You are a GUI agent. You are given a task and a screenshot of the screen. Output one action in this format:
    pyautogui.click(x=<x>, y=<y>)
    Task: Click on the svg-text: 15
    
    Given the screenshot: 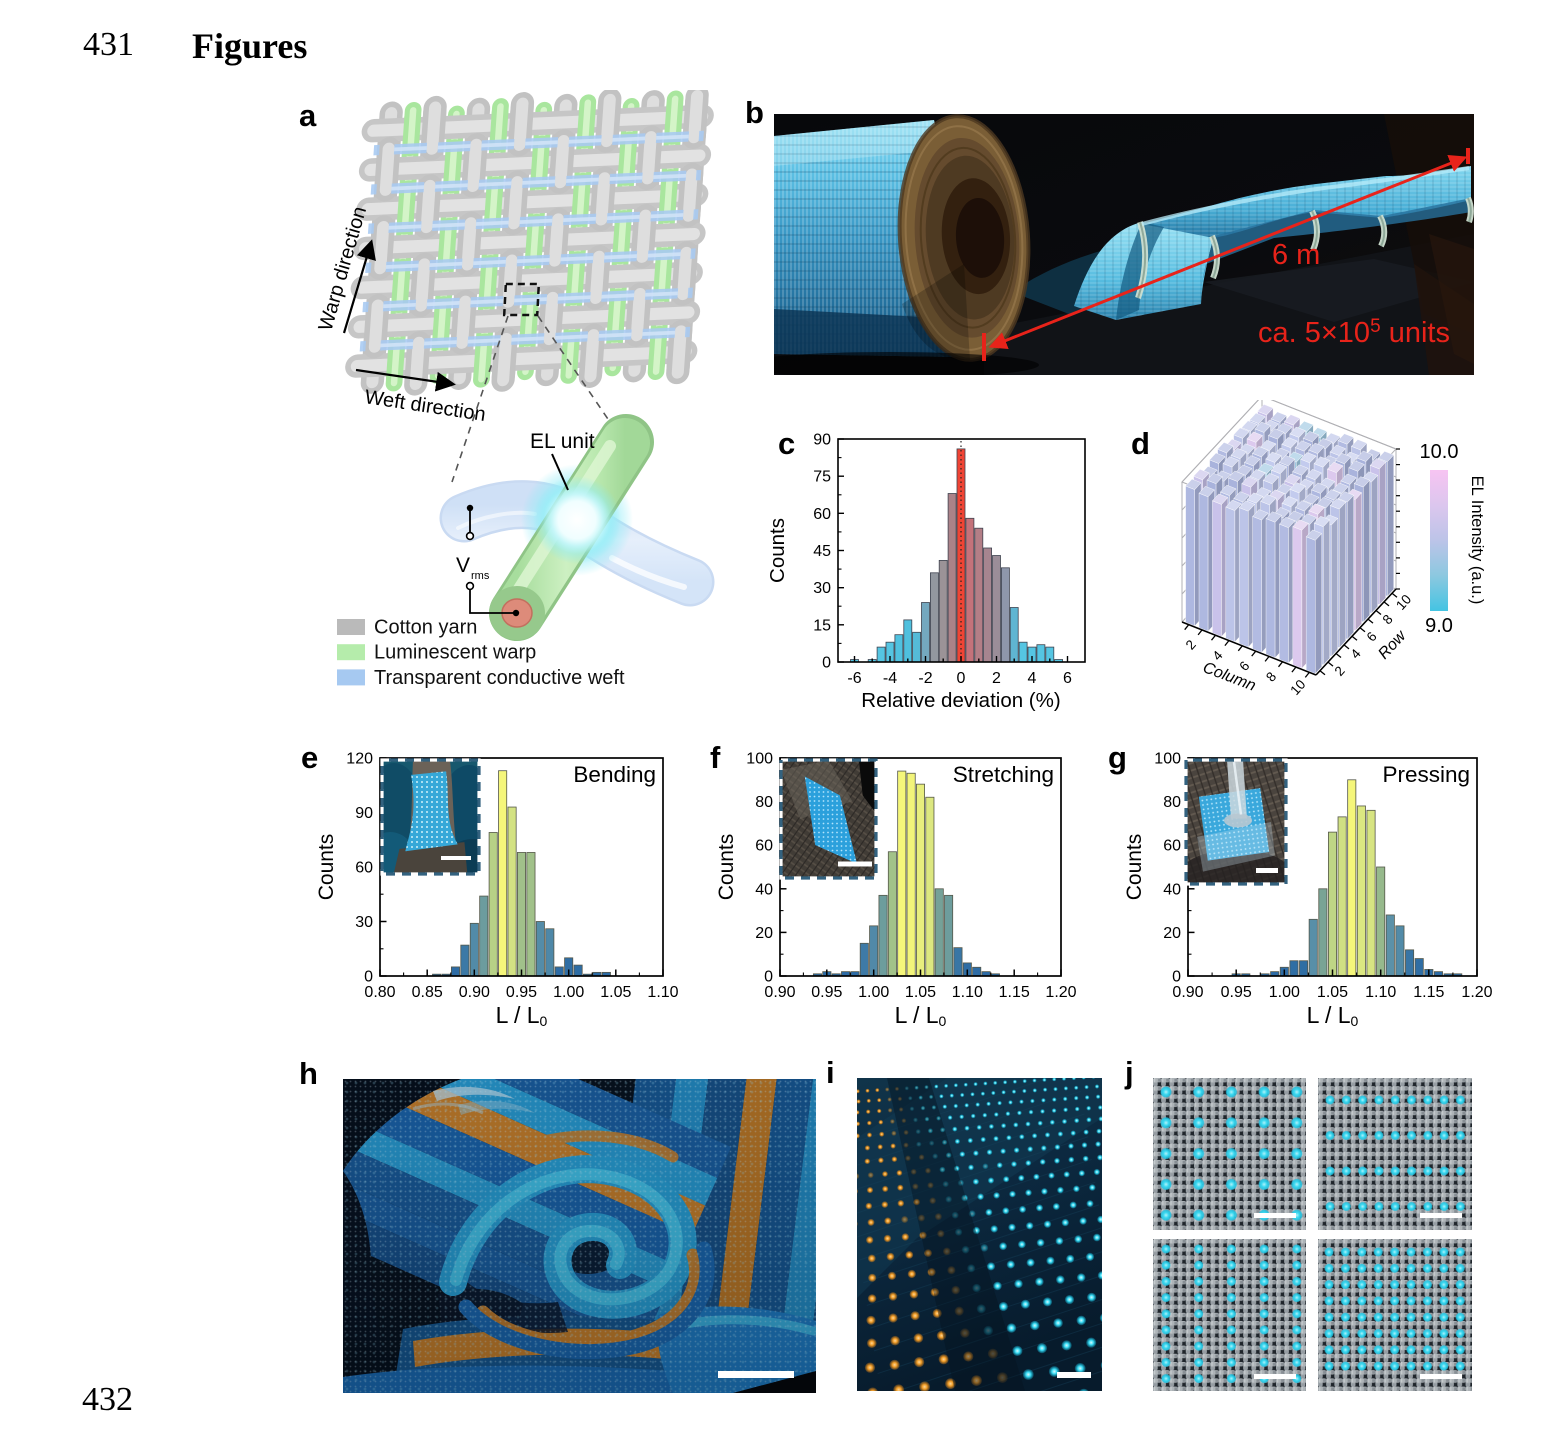 What is the action you would take?
    pyautogui.click(x=822, y=625)
    